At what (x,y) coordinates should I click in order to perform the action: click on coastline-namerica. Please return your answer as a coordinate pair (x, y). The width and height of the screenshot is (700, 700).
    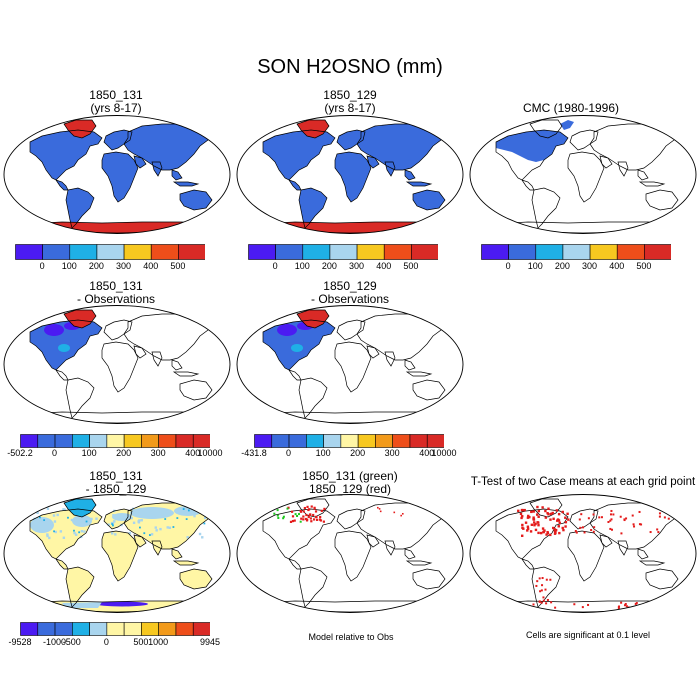
    Looking at the image, I should click on (66, 155).